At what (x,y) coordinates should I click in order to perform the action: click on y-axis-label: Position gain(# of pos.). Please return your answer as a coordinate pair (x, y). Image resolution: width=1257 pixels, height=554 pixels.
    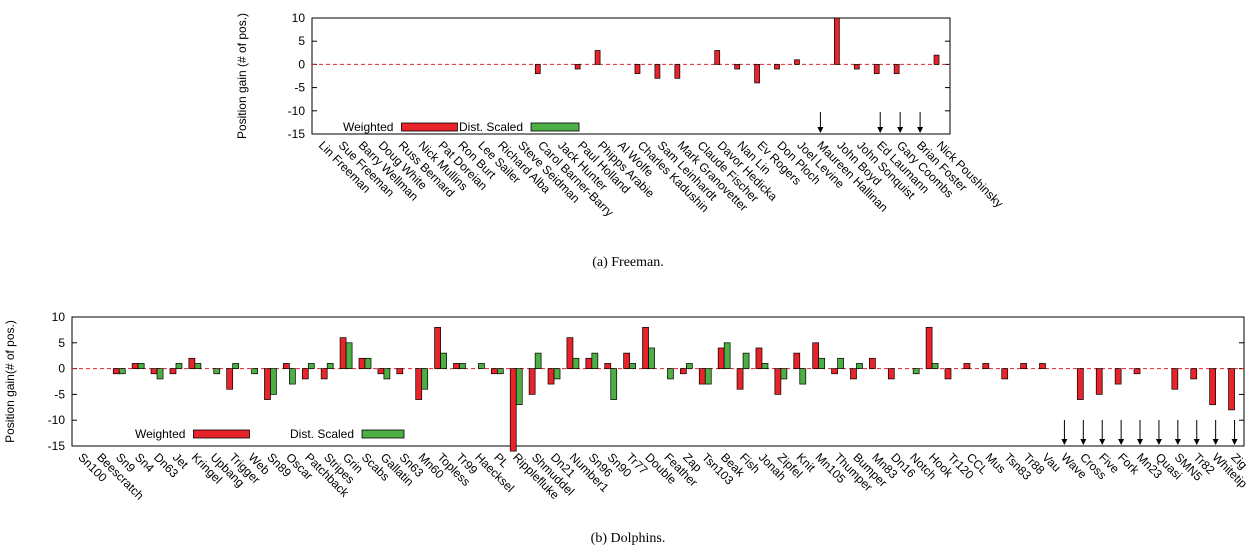
    Looking at the image, I should click on (10, 381).